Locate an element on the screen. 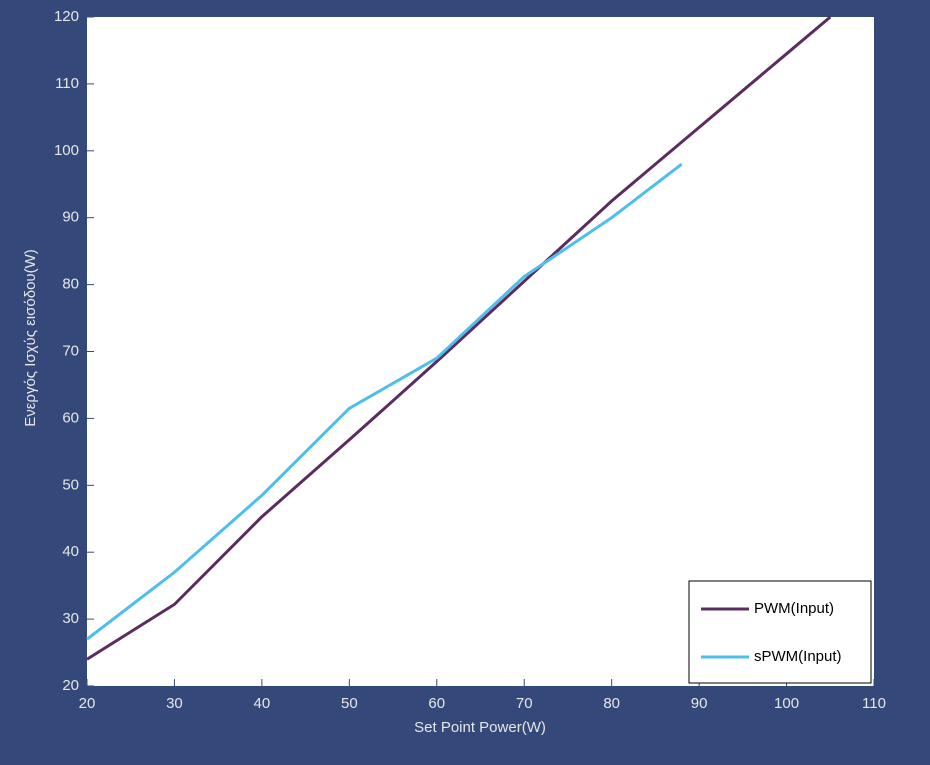  legend-label: PWM(Input) is located at coordinates (794, 608).